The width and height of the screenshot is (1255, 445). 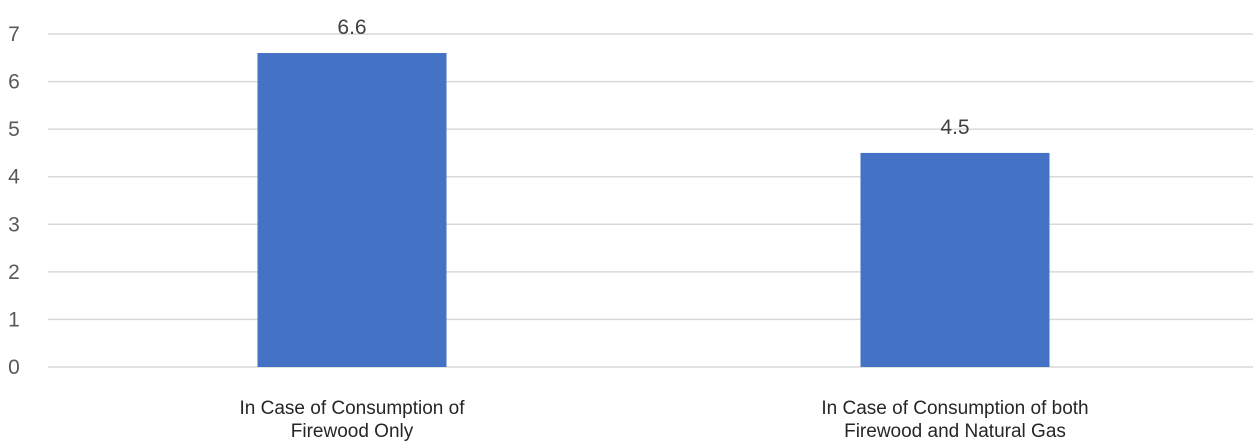 I want to click on y-tick-label-2: 2, so click(x=14, y=272).